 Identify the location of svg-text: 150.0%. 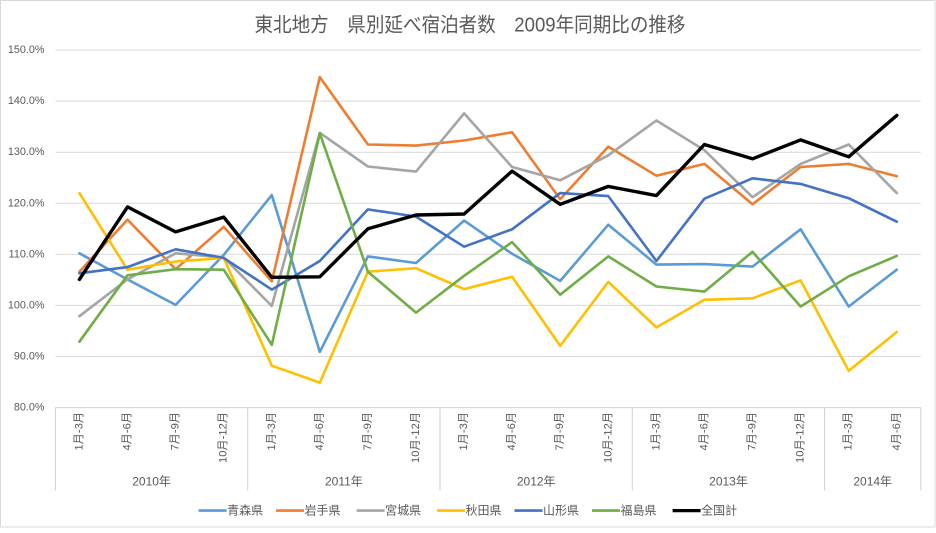
(26, 50).